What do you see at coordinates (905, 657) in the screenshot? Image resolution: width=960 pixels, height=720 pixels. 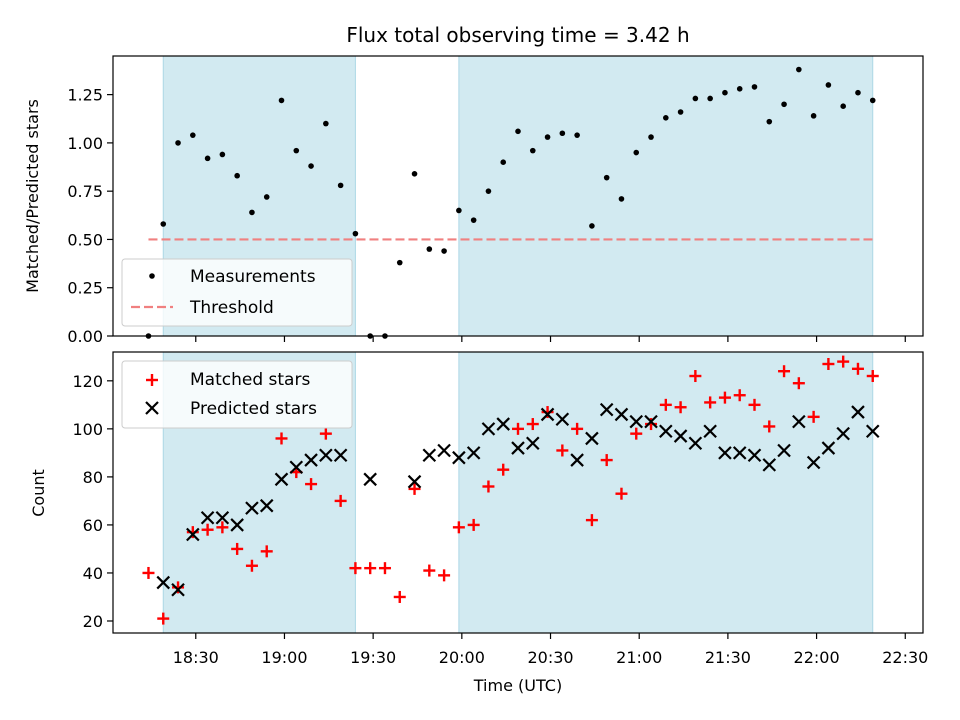 I see `x-tick-label: 22:30` at bounding box center [905, 657].